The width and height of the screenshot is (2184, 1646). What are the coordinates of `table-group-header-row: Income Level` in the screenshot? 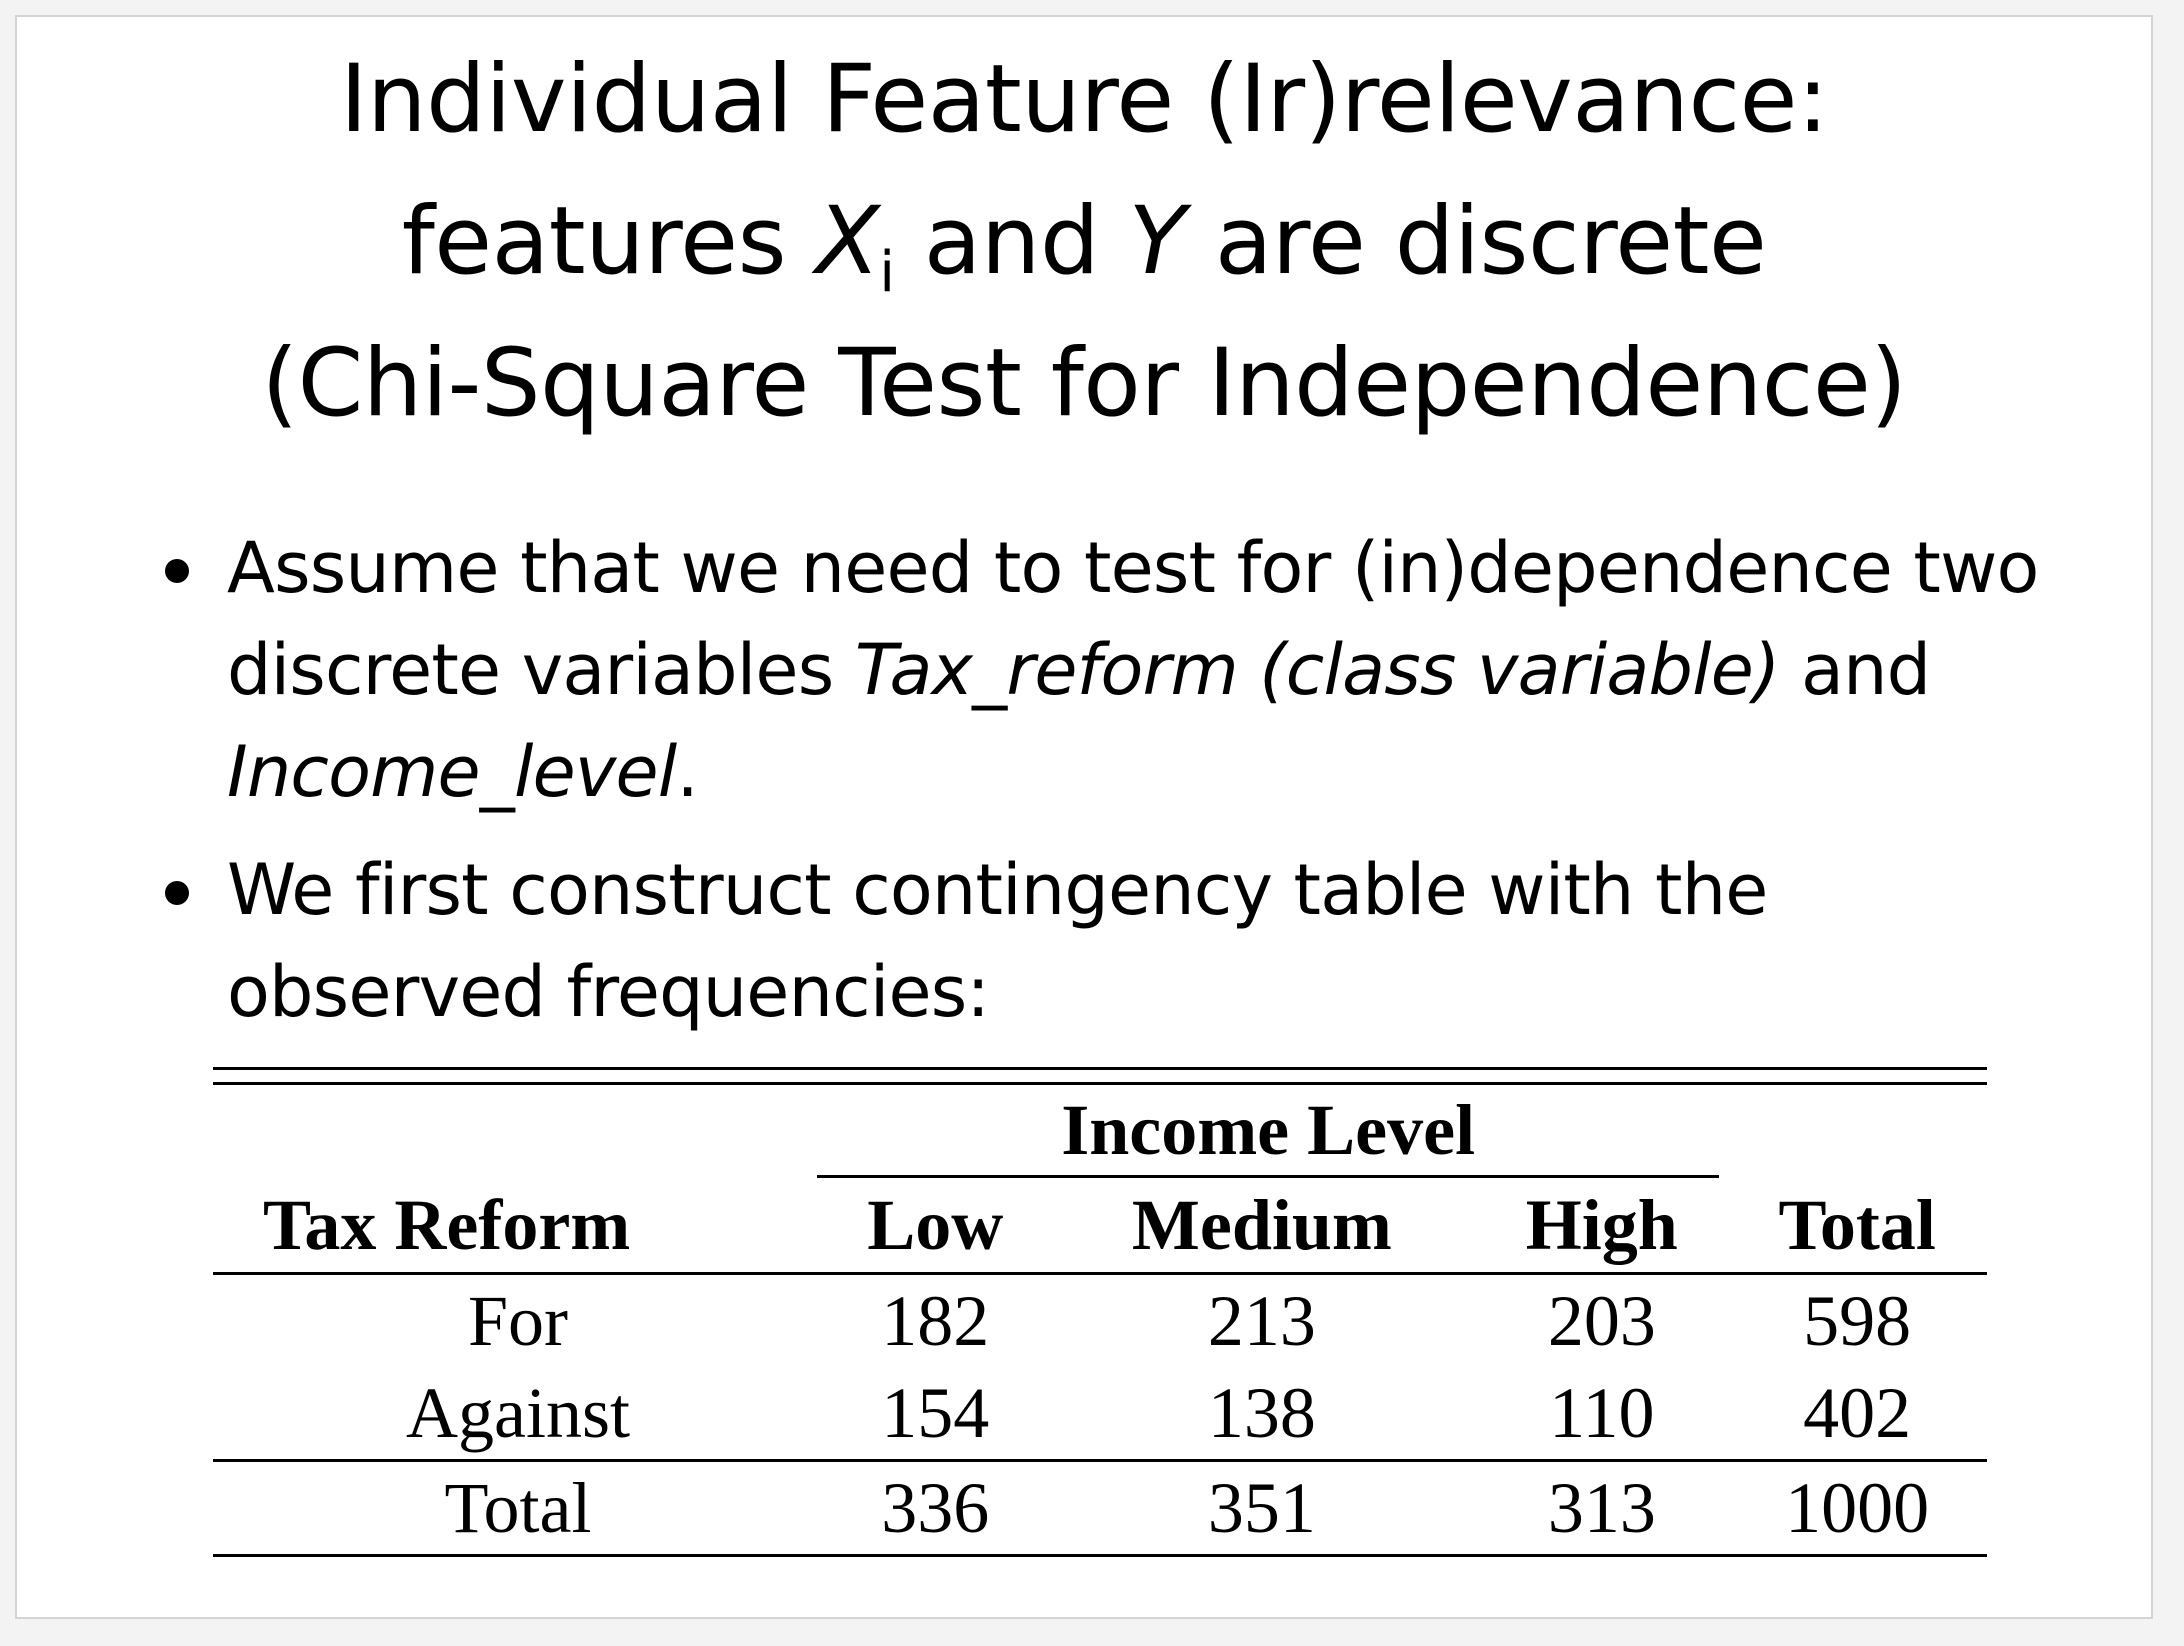 It's located at (1100, 1131).